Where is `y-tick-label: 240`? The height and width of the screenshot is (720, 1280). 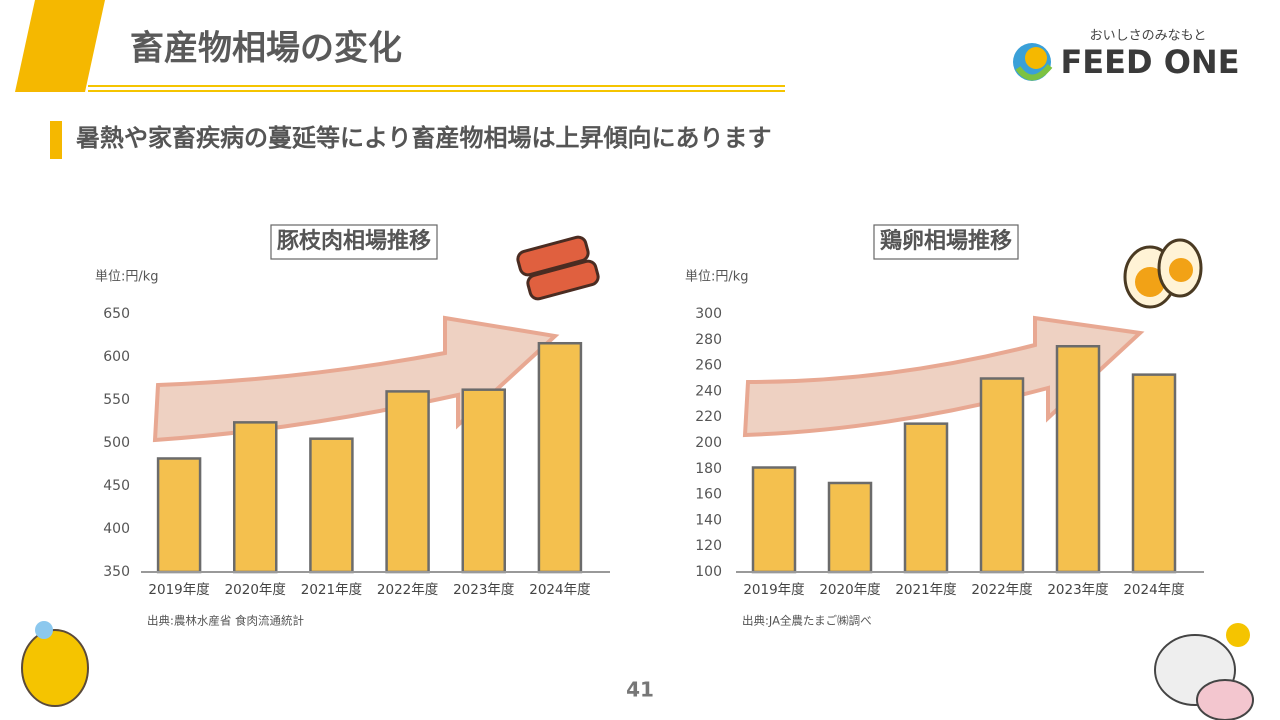 y-tick-label: 240 is located at coordinates (708, 391).